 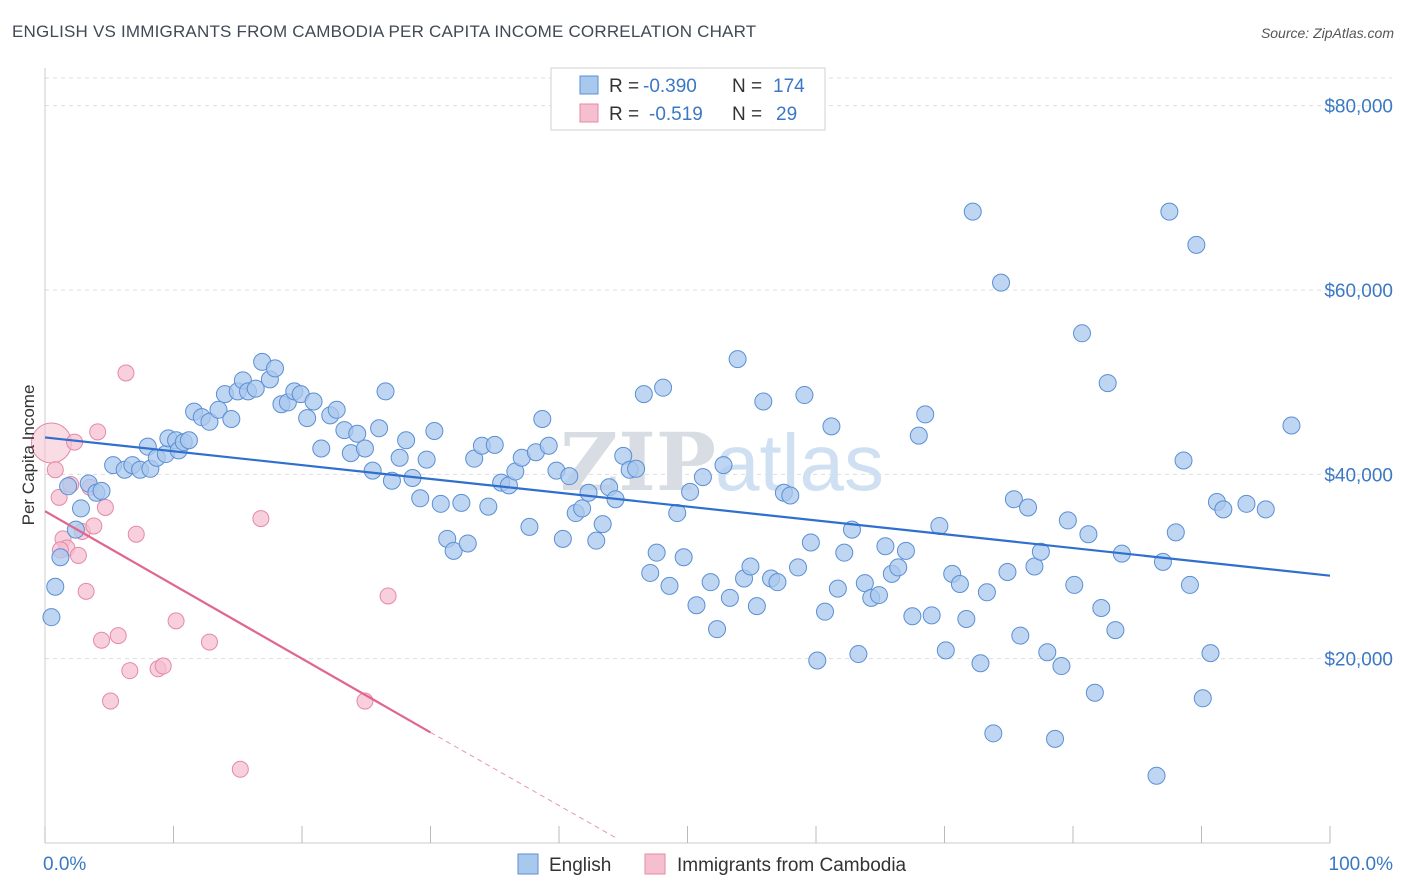 What do you see at coordinates (213, 571) in the screenshot?
I see `cambodia-points` at bounding box center [213, 571].